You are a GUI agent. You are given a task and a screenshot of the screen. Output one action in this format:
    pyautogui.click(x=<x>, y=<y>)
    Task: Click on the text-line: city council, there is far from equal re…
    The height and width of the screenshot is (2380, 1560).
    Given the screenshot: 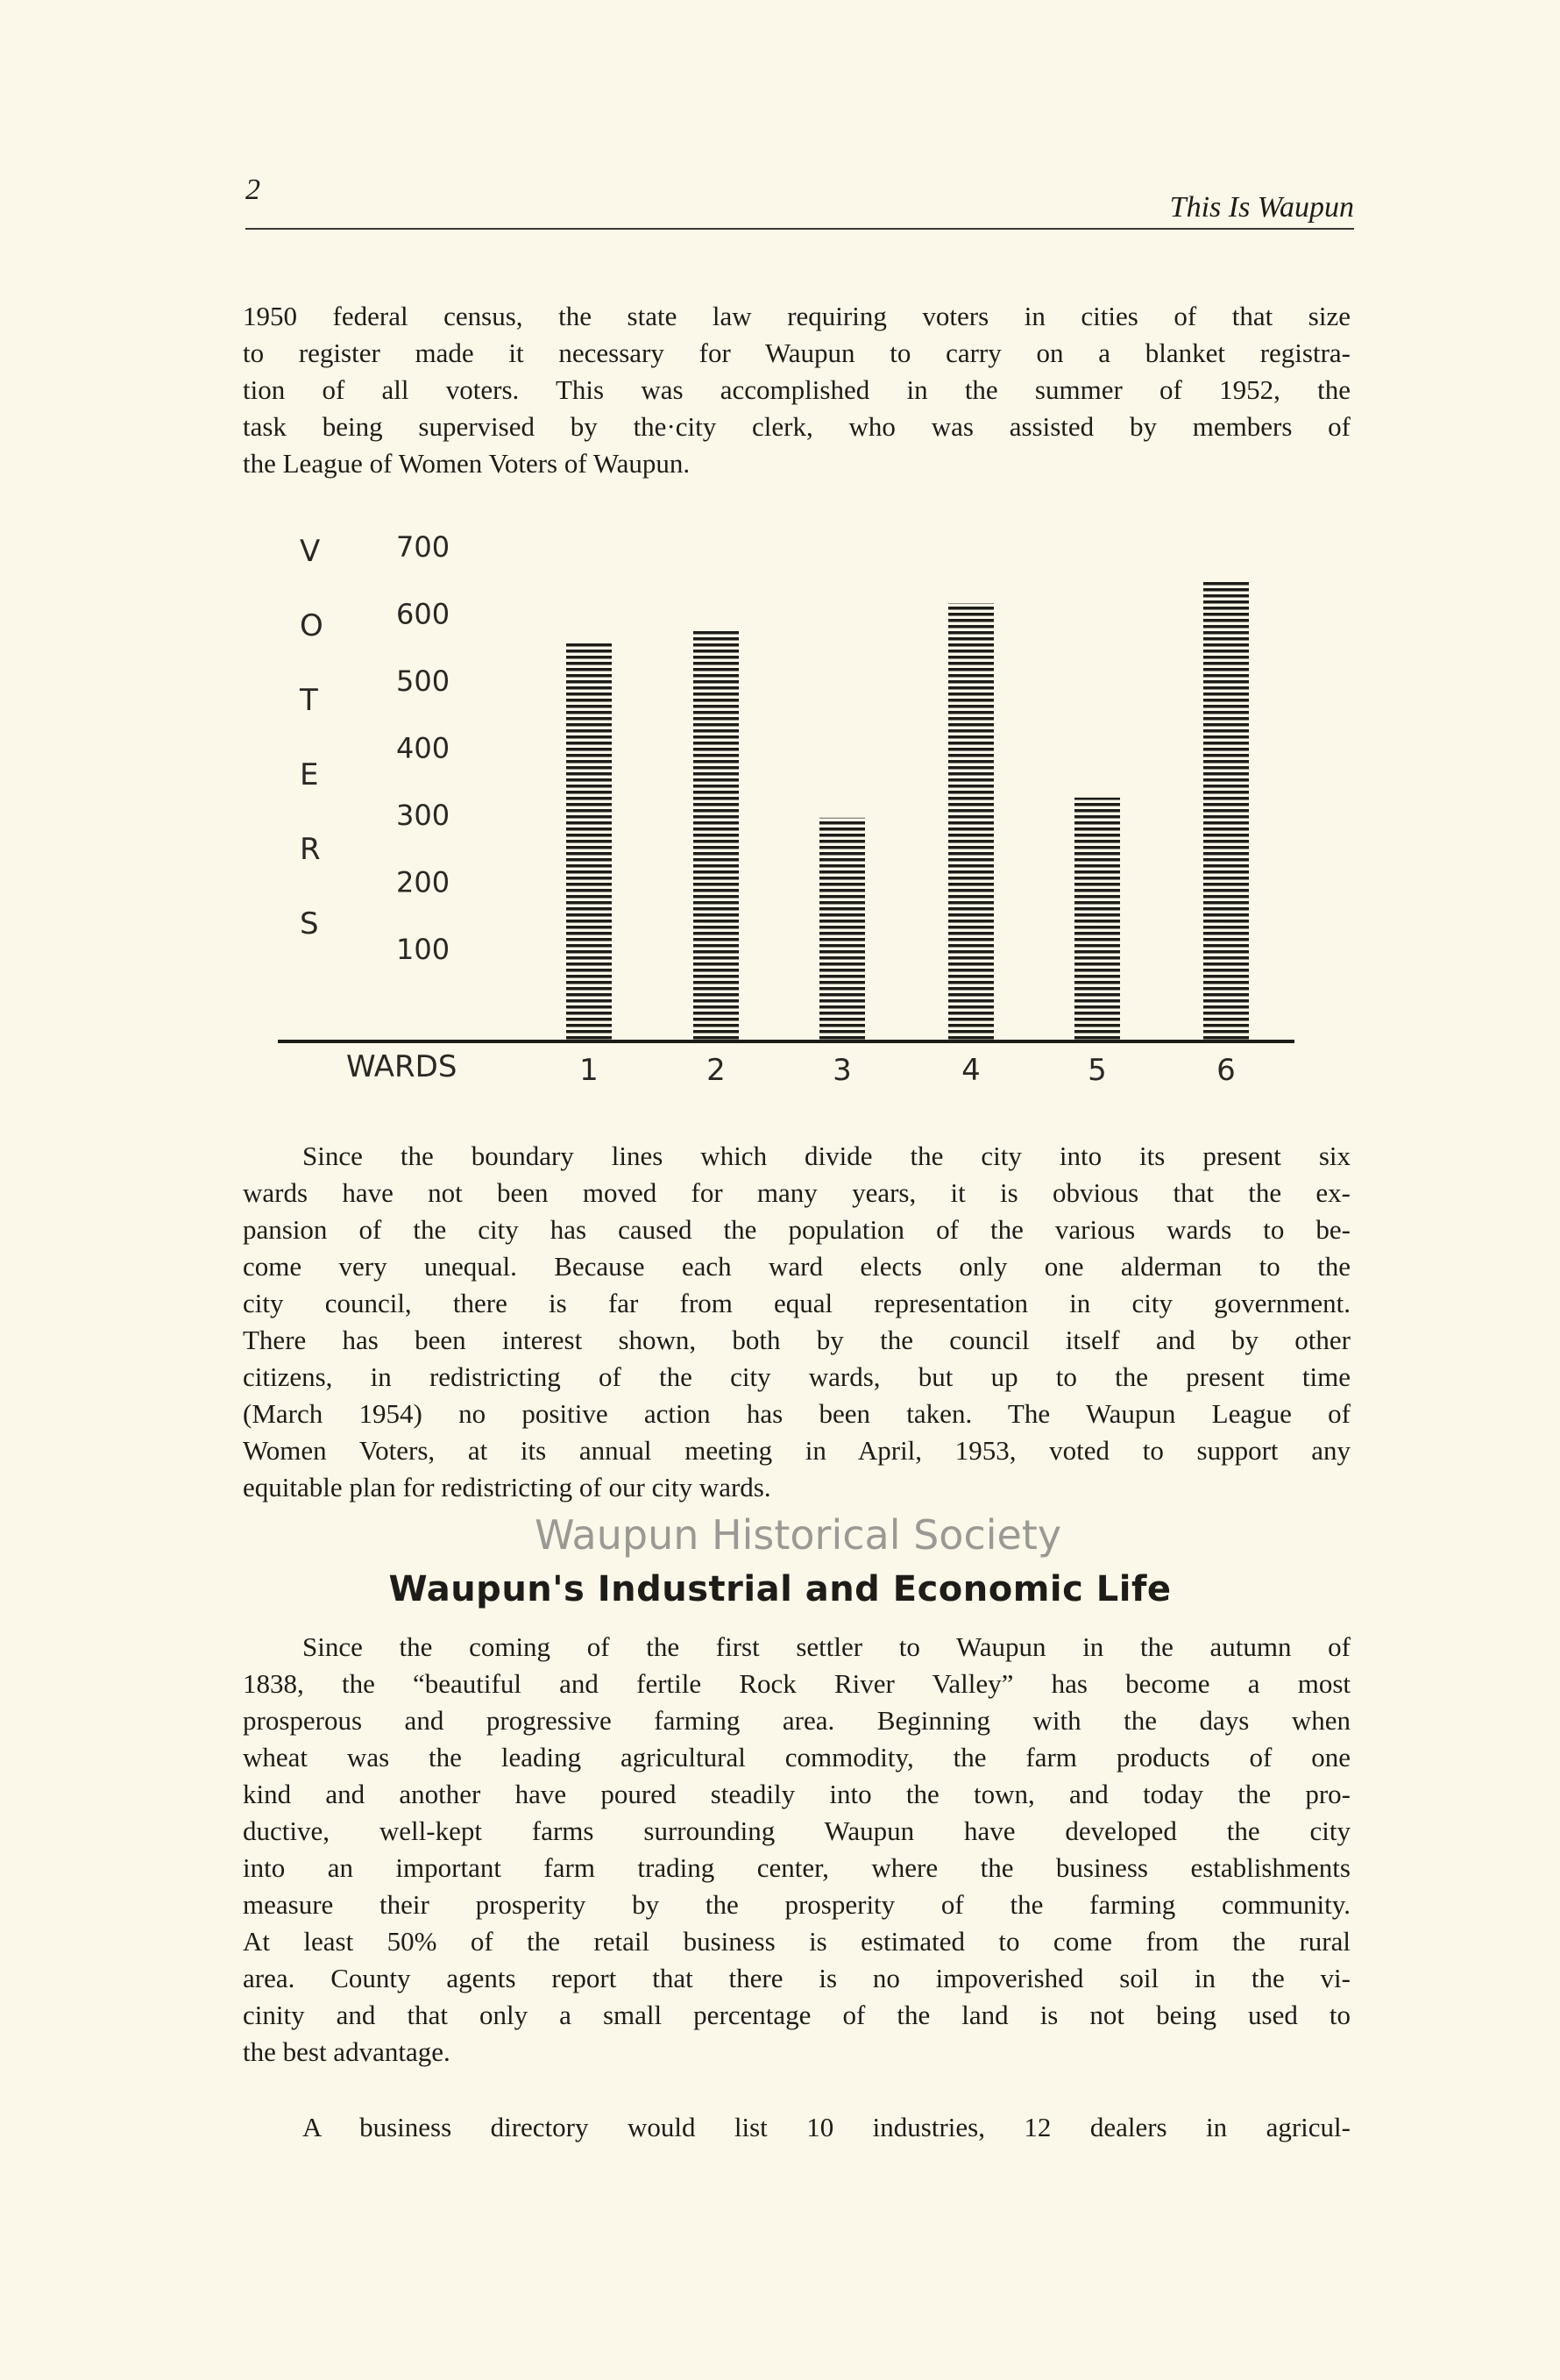 What is the action you would take?
    pyautogui.click(x=797, y=1303)
    